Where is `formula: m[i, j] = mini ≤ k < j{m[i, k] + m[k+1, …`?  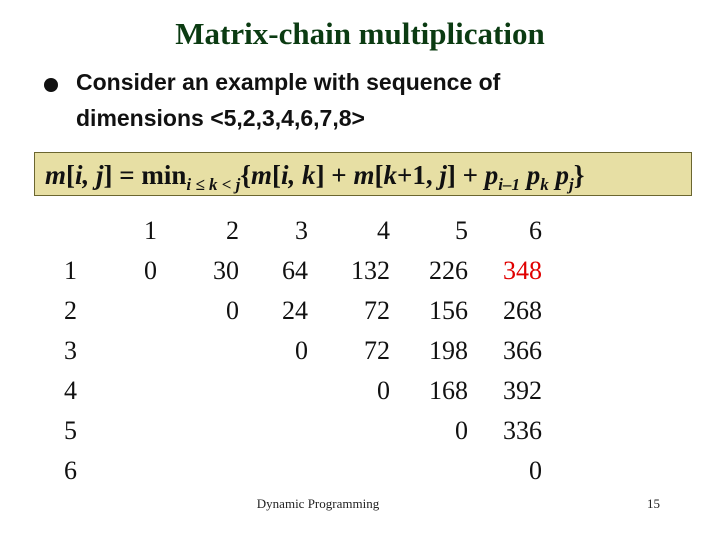
formula: m[i, j] = mini ≤ k < j{m[i, k] + m[k+1, … is located at coordinates (363, 174).